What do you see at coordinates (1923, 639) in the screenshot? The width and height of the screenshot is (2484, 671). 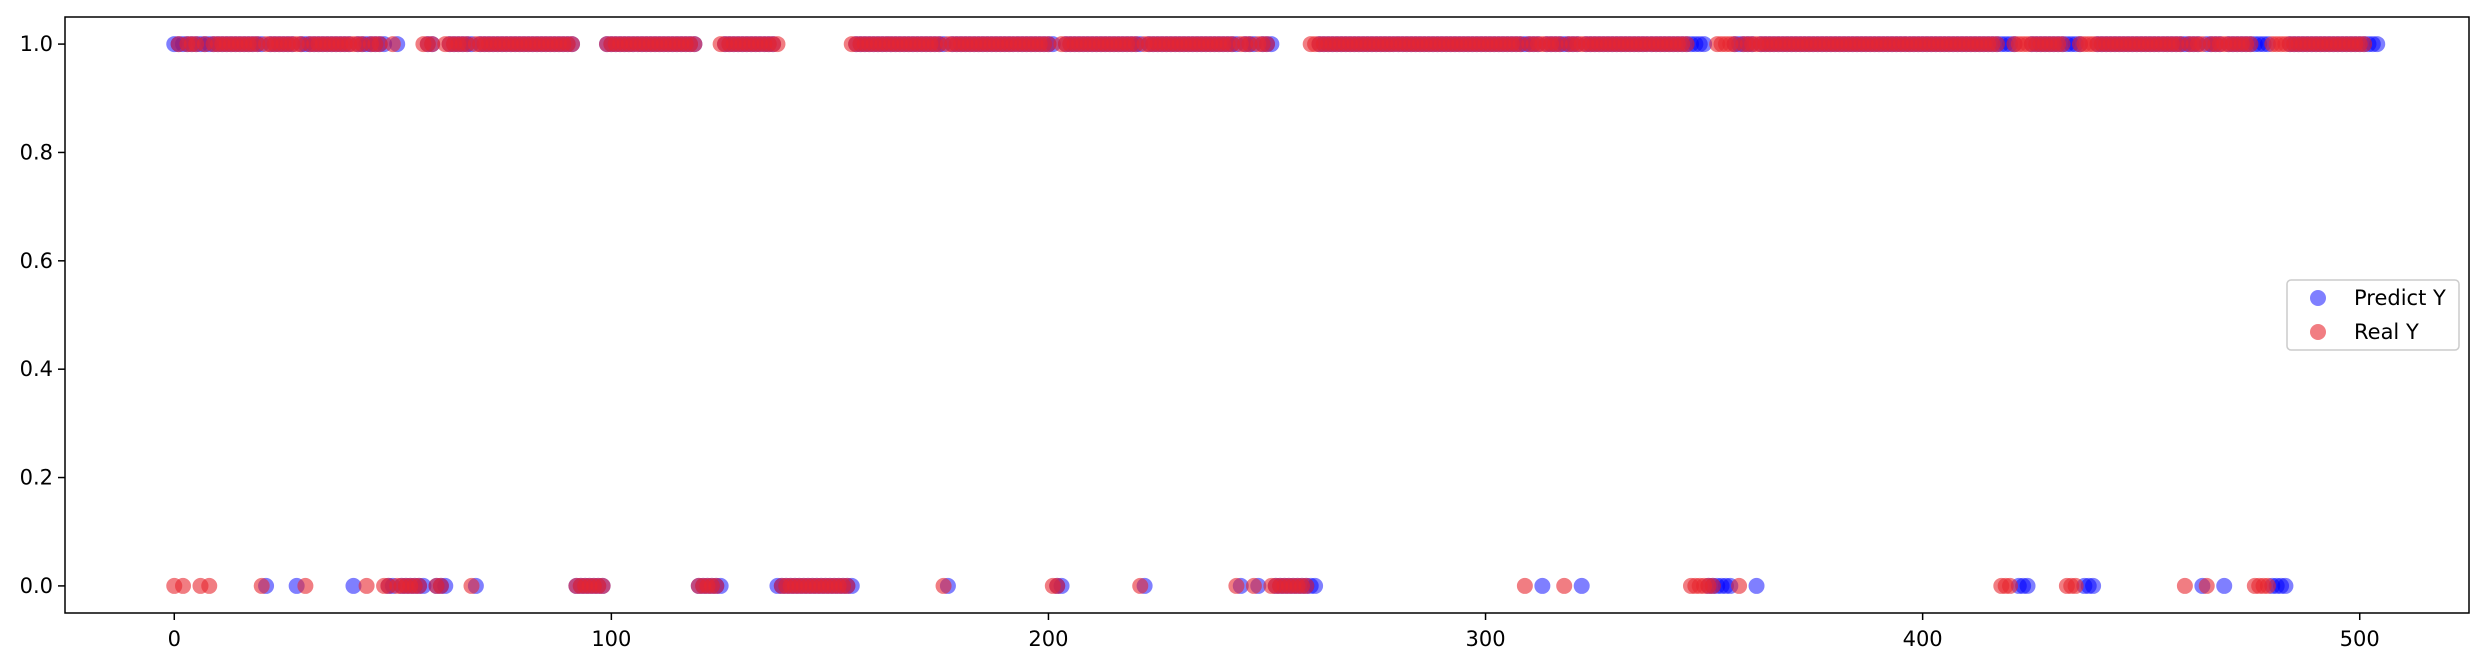 I see `x-tick-label: 400` at bounding box center [1923, 639].